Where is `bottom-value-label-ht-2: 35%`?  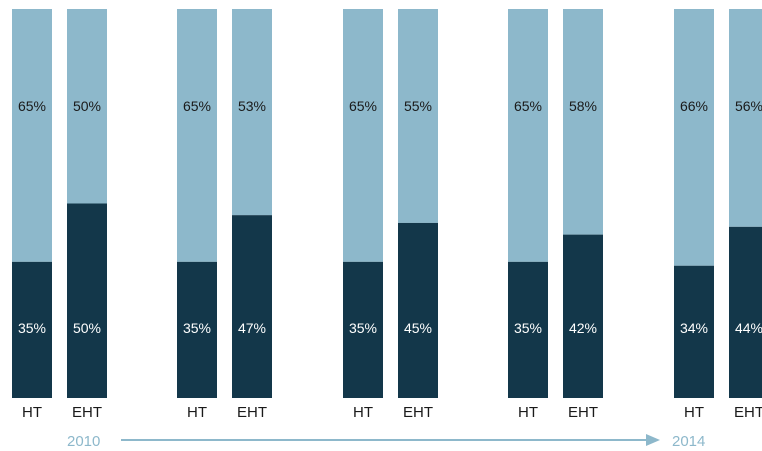 bottom-value-label-ht-2: 35% is located at coordinates (197, 328).